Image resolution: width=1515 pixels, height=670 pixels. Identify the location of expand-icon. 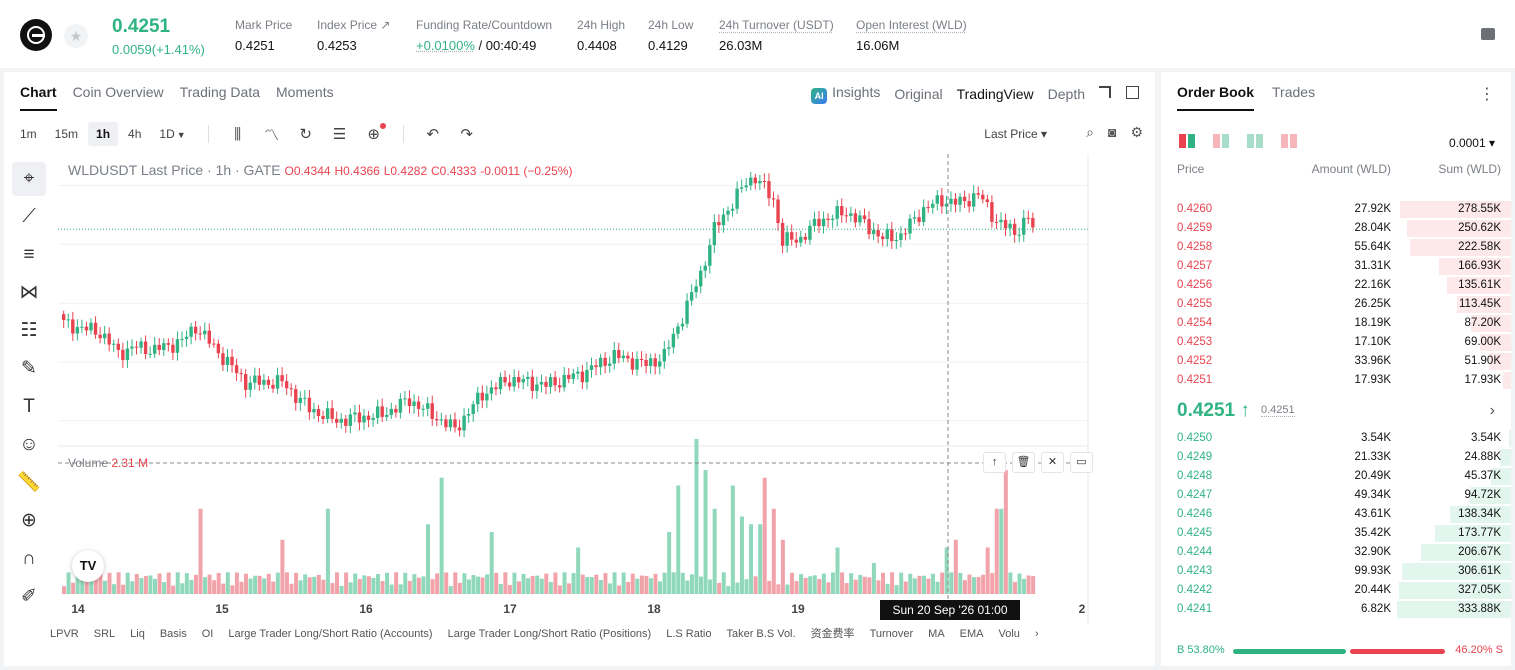
(1105, 92).